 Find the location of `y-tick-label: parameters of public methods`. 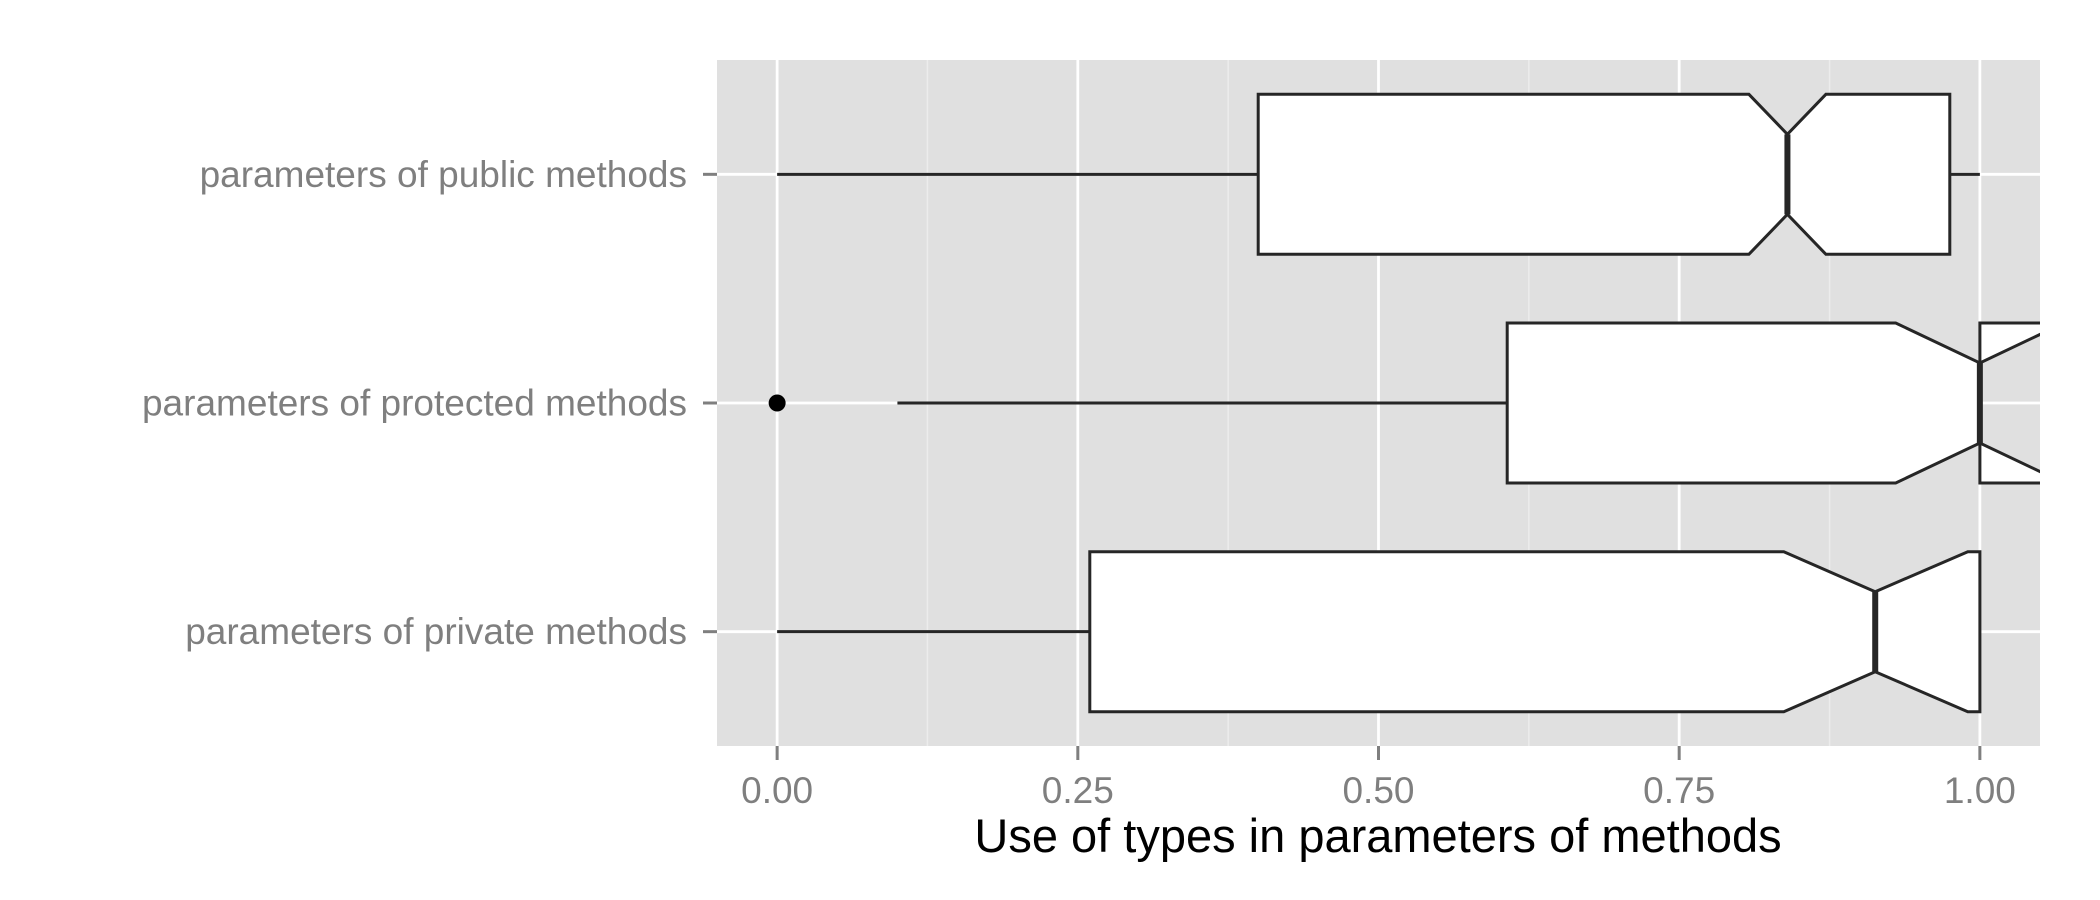

y-tick-label: parameters of public methods is located at coordinates (443, 174).